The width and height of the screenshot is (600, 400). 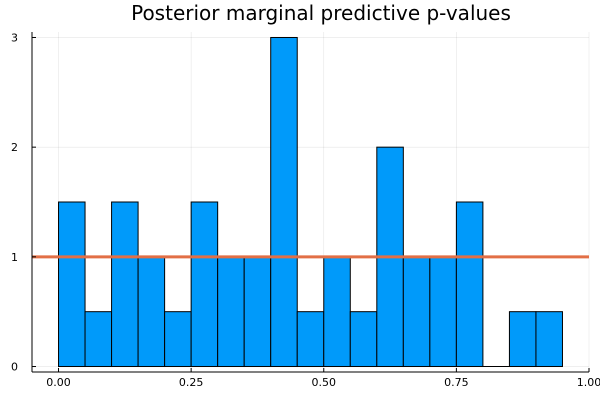 I want to click on chart-title: Posterior marginal predictive p-values, so click(x=321, y=13).